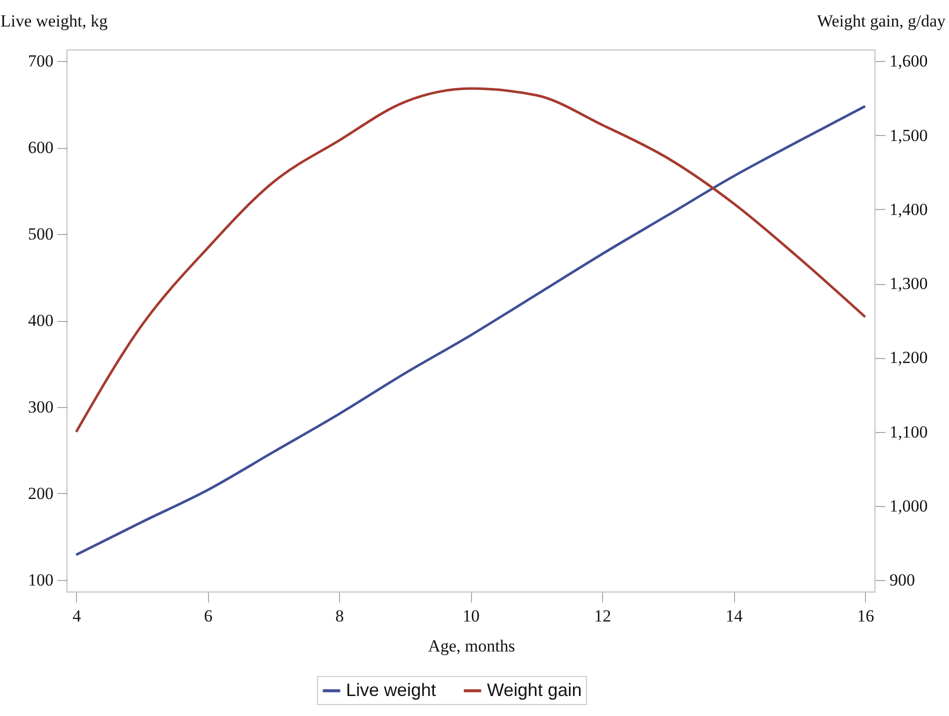 This screenshot has width=949, height=716. Describe the element at coordinates (735, 616) in the screenshot. I see `x-tick-label: 14` at that location.